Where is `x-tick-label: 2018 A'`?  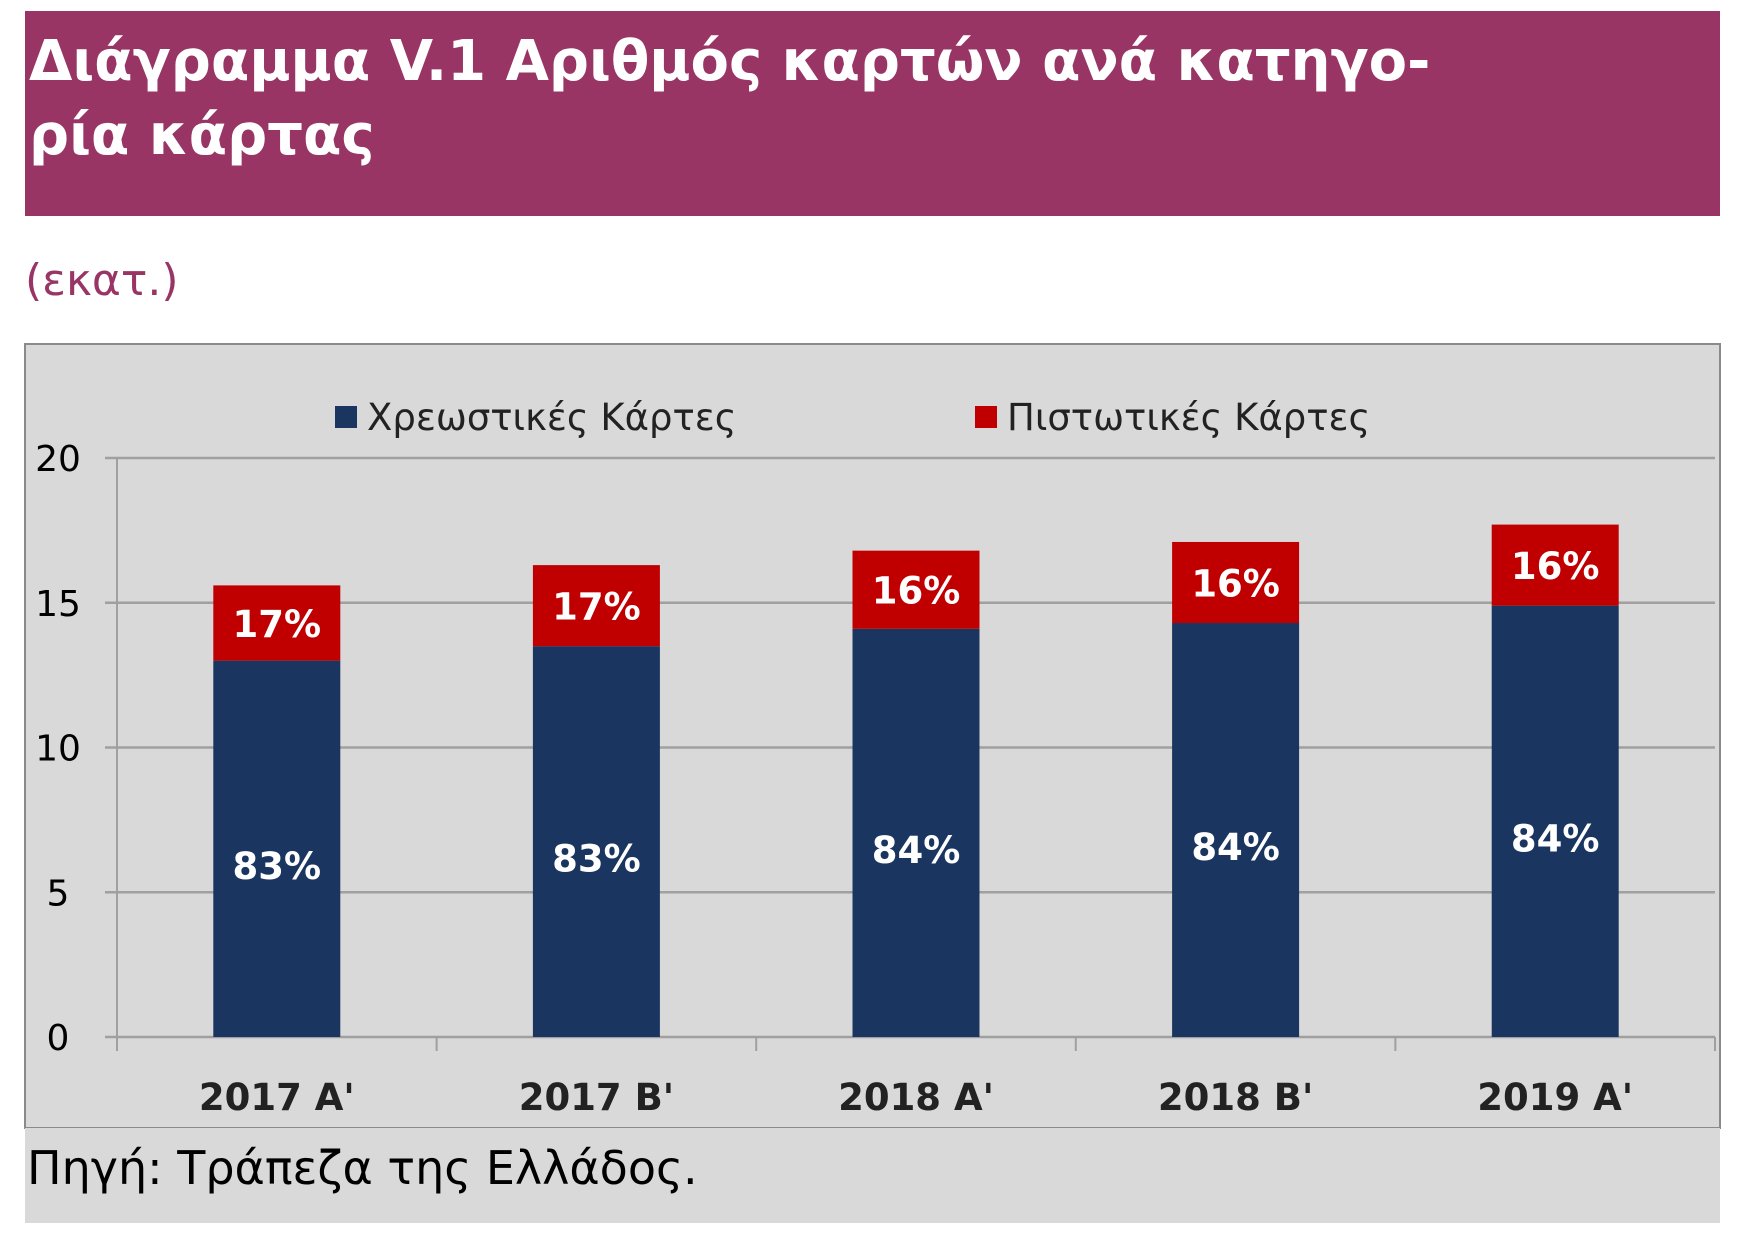
x-tick-label: 2018 A' is located at coordinates (916, 1097).